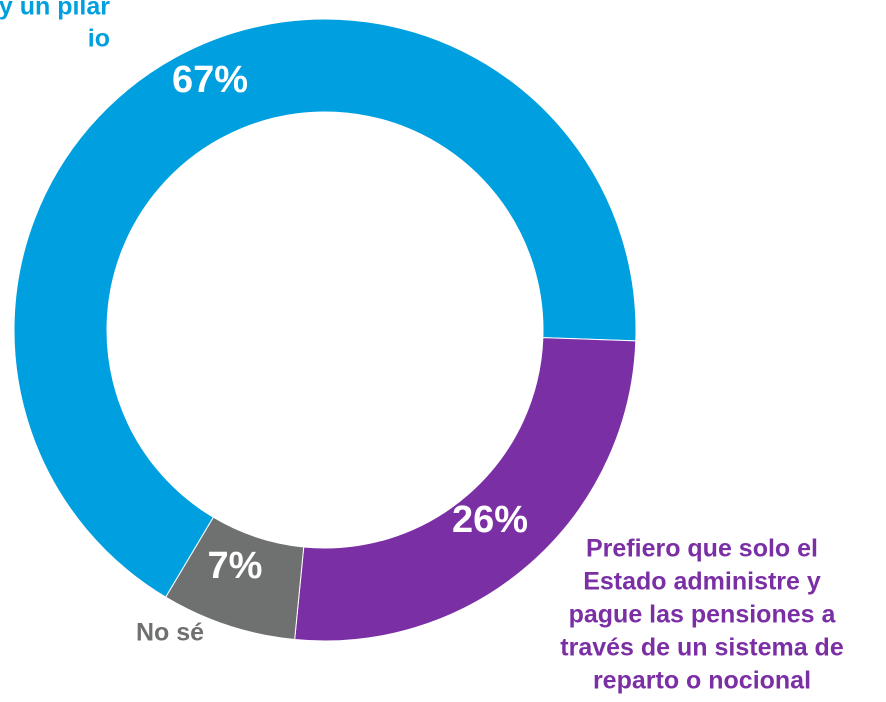  I want to click on value-label: 67%, so click(210, 80).